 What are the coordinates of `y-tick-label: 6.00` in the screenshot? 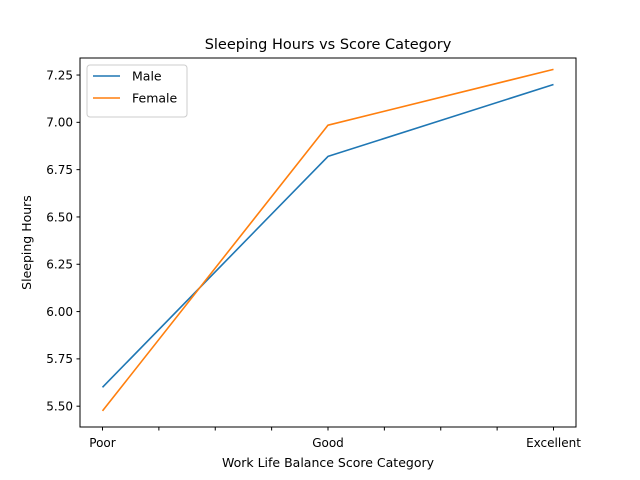 It's located at (59, 312).